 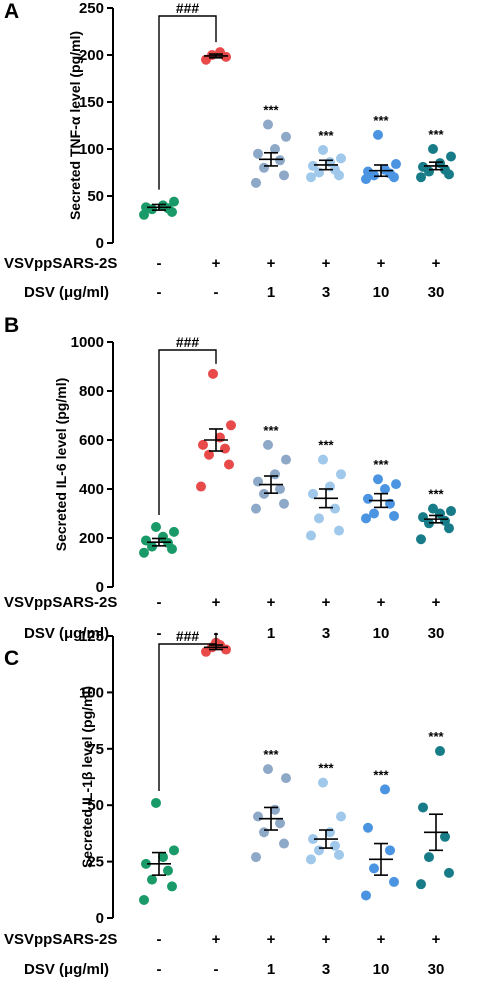 What do you see at coordinates (95, 749) in the screenshot?
I see `y-tick-label: 75` at bounding box center [95, 749].